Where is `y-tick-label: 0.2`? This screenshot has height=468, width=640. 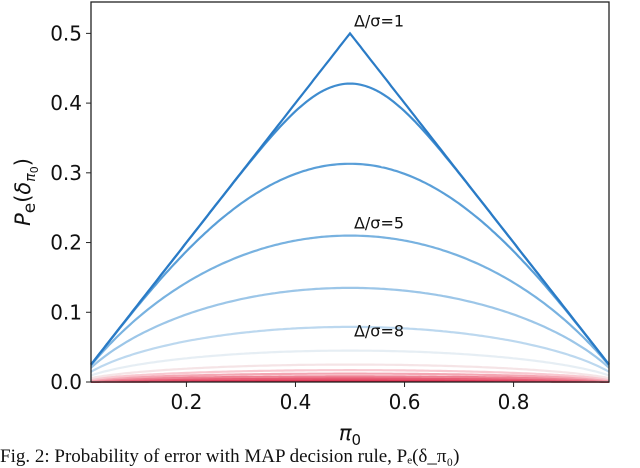 y-tick-label: 0.2 is located at coordinates (66, 243).